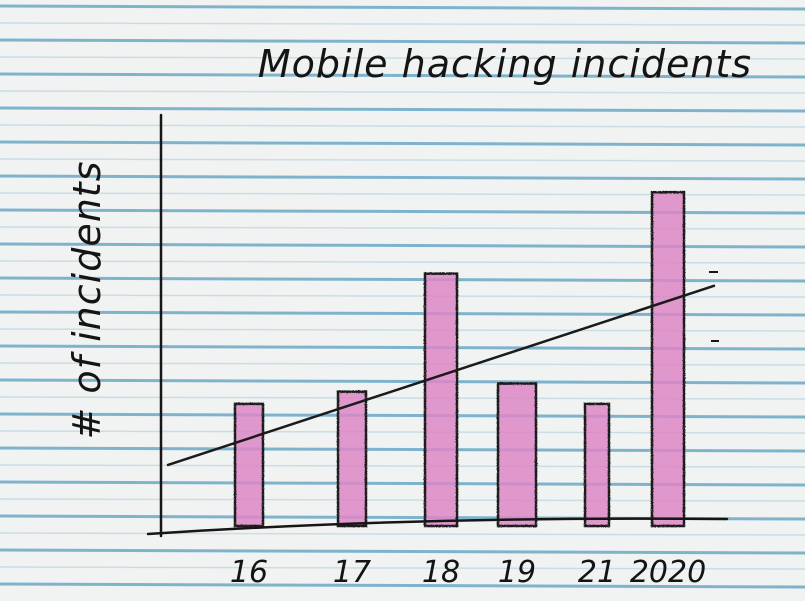 This screenshot has width=805, height=601. I want to click on x-tick-label: 2020, so click(668, 572).